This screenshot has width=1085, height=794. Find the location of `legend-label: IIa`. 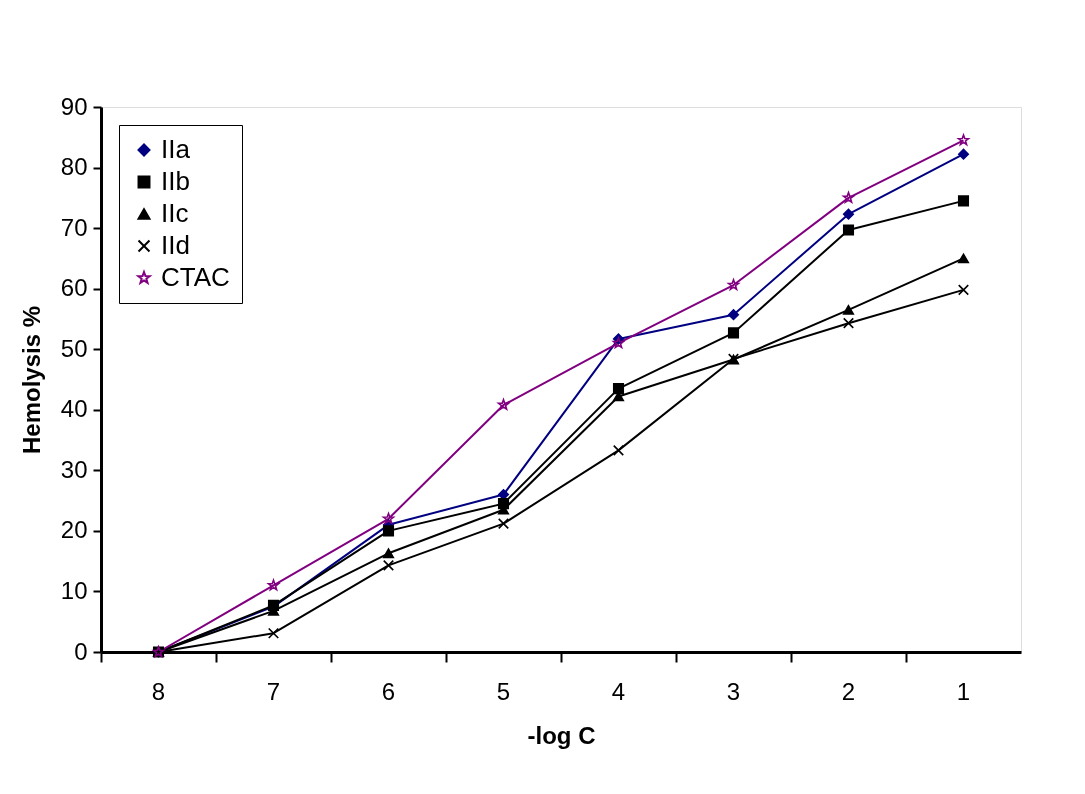

legend-label: IIa is located at coordinates (176, 149).